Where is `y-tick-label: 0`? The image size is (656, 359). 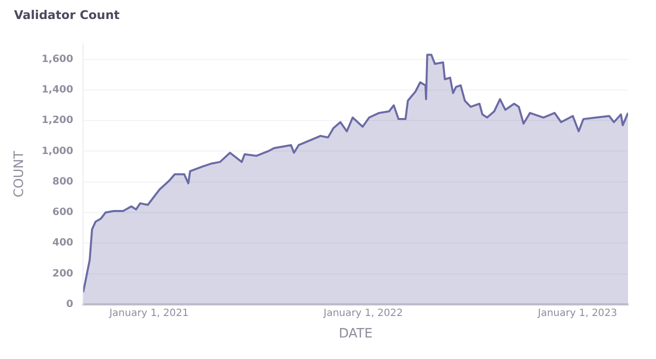 y-tick-label: 0 is located at coordinates (70, 304).